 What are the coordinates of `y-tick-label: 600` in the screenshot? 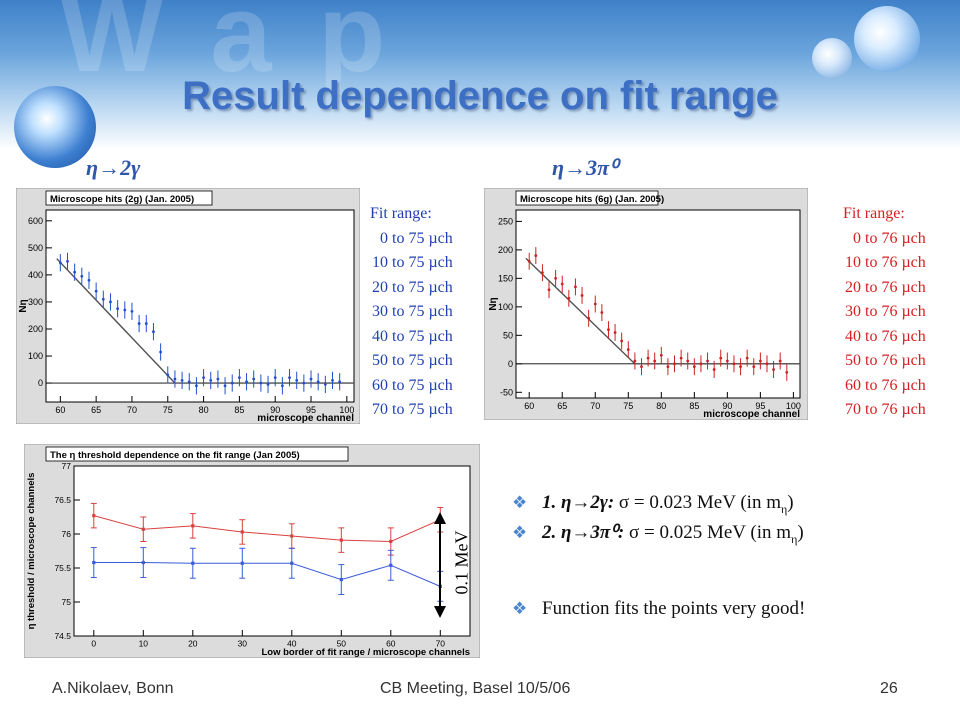 It's located at (35, 221).